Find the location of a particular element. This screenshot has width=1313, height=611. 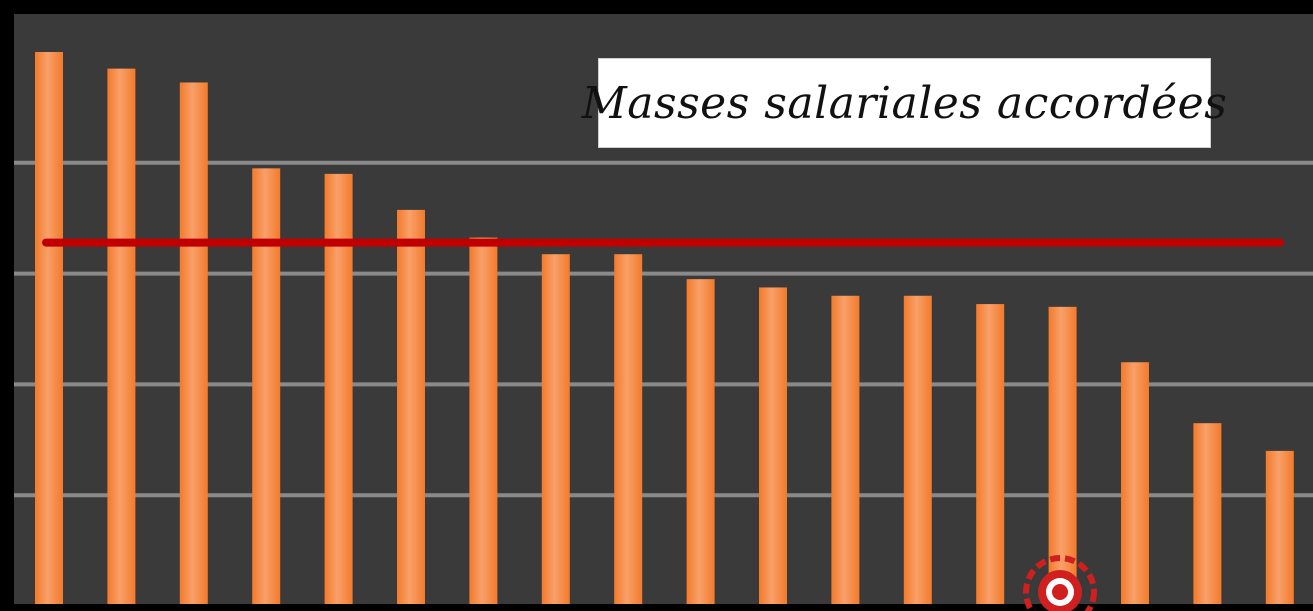

team-logo-icon is located at coordinates (1060, 583).